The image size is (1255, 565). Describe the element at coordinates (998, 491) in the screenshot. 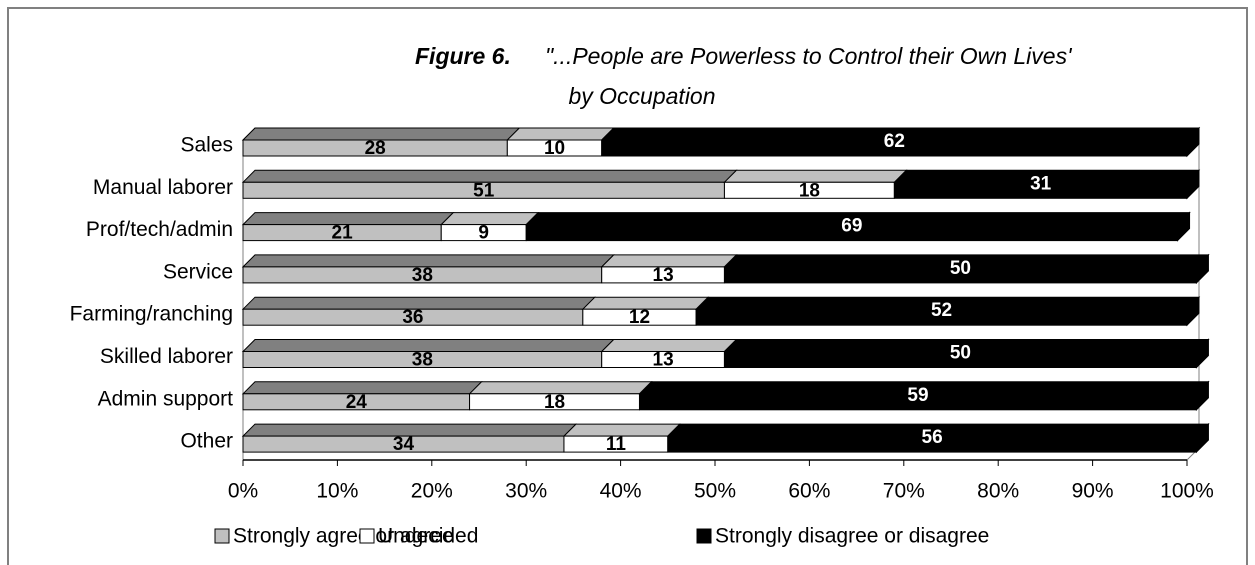

I see `x-tick-label: 80%` at that location.